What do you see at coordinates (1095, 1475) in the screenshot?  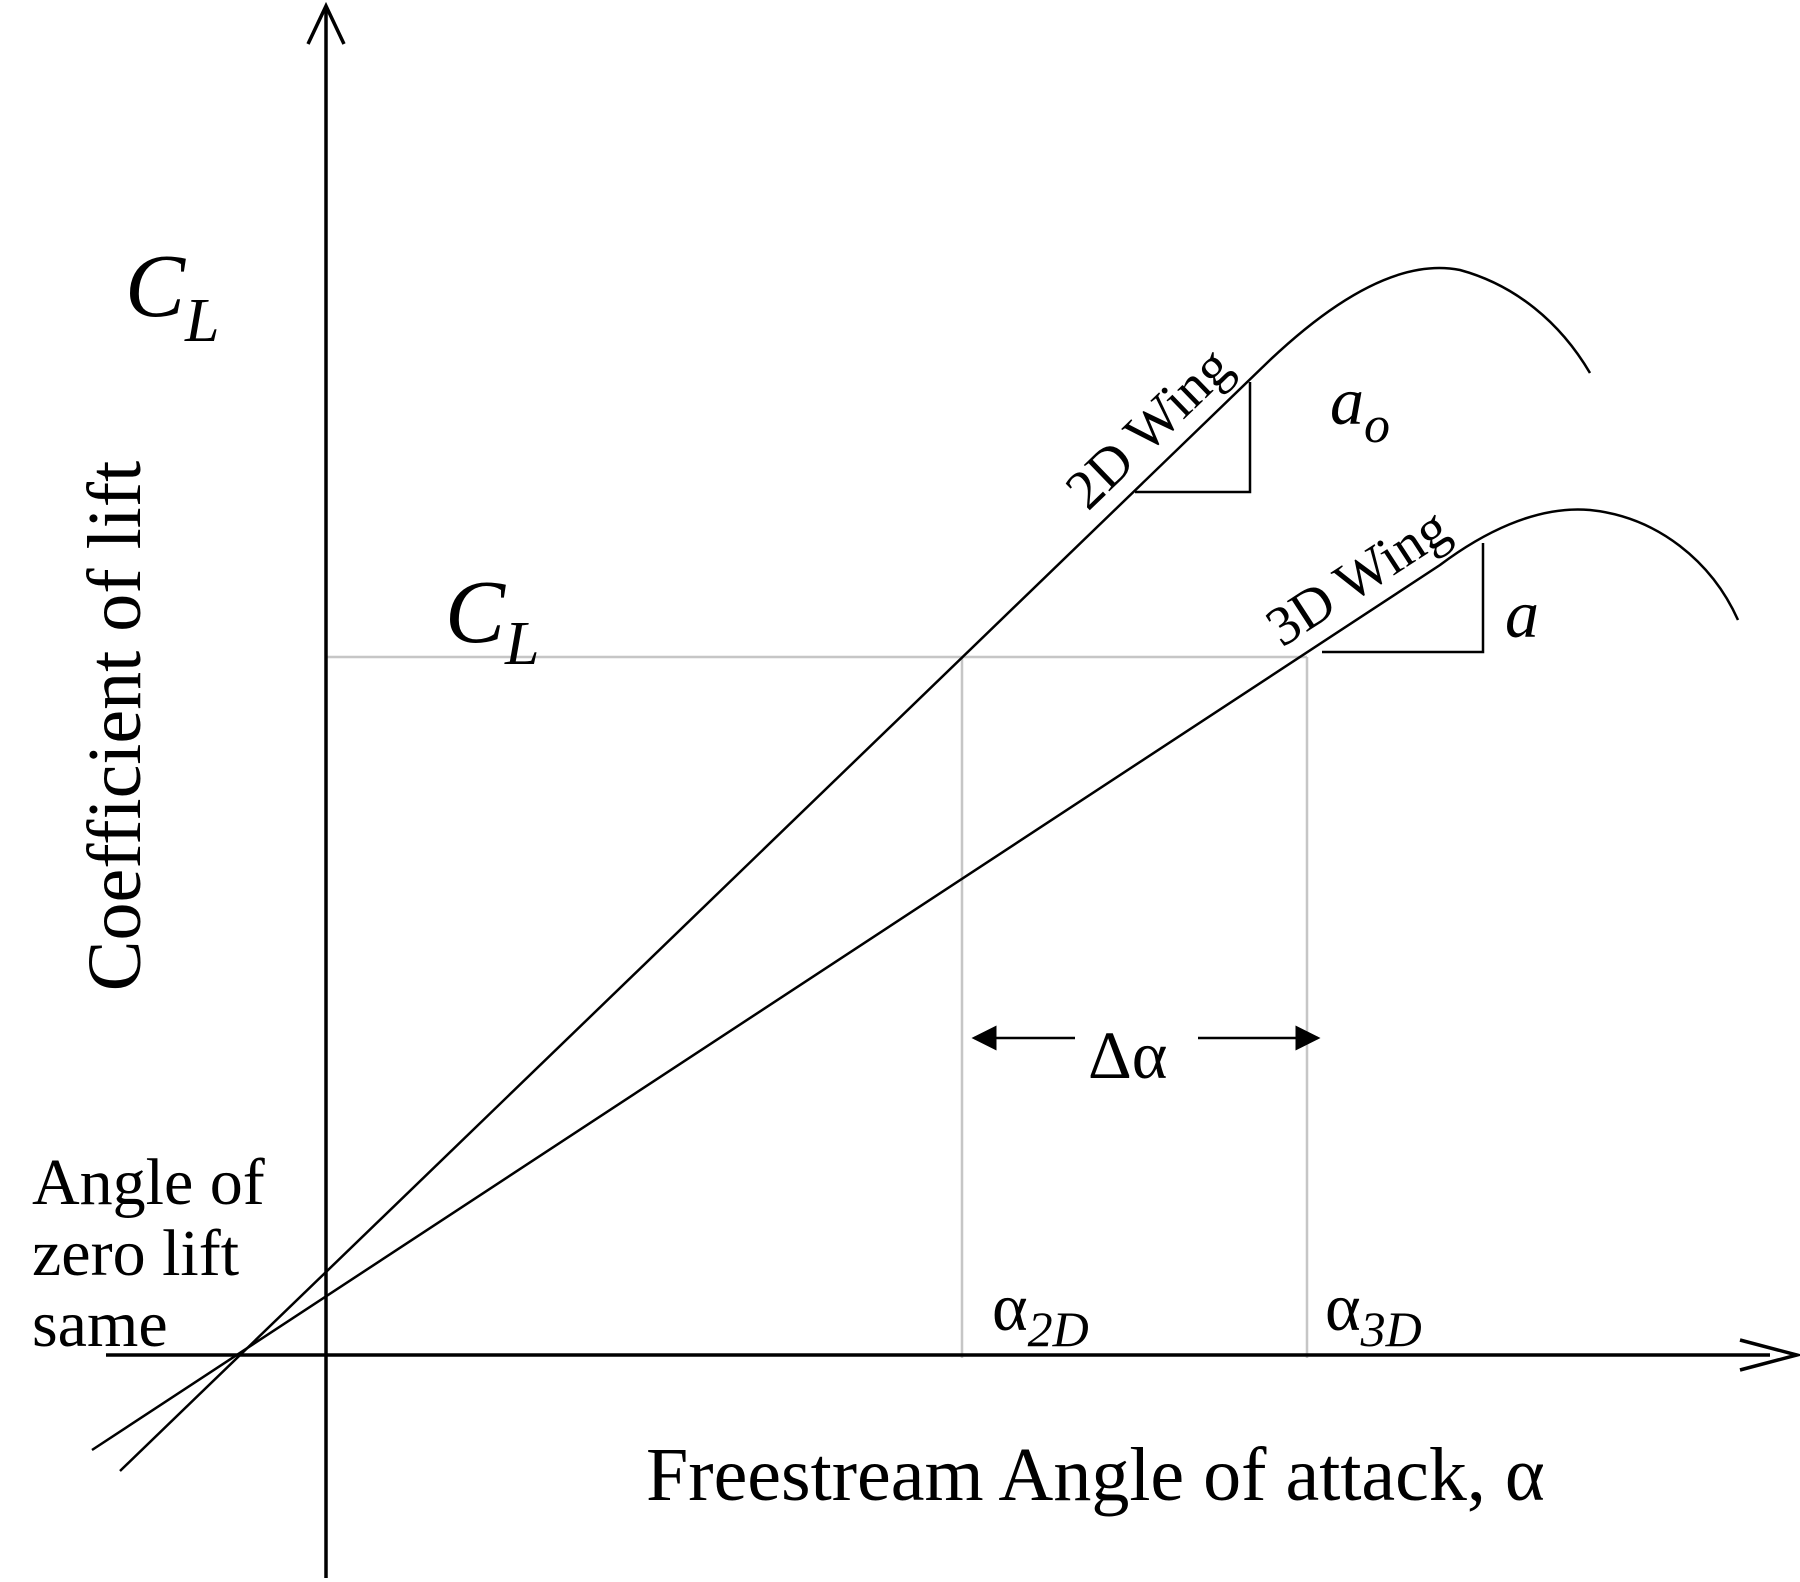 I see `x-axis-title: Freestream Angle of attack, α` at bounding box center [1095, 1475].